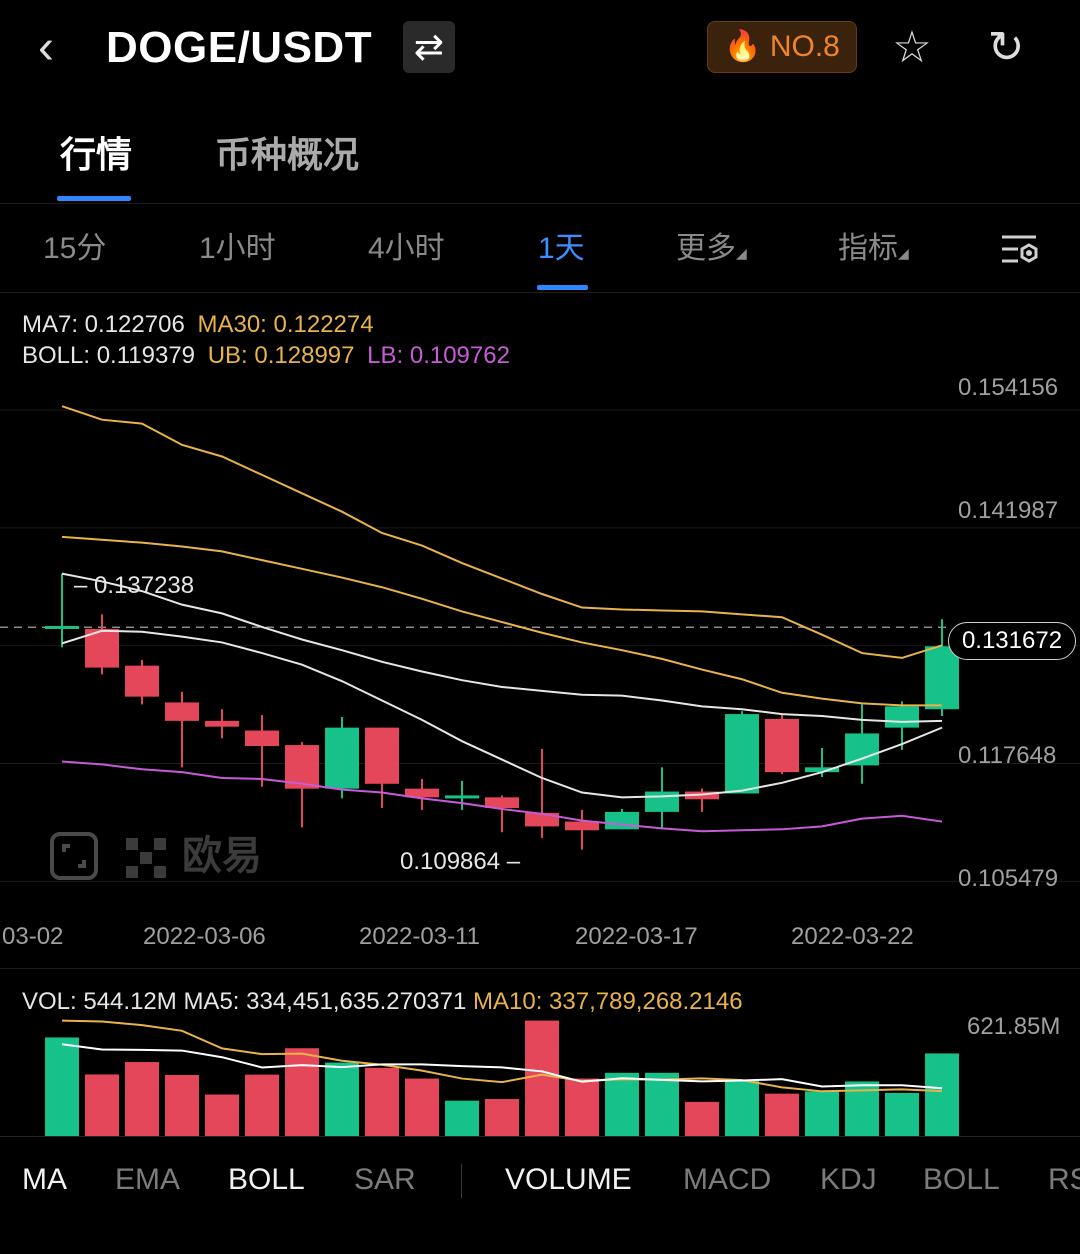 Image resolution: width=1080 pixels, height=1254 pixels. Describe the element at coordinates (385, 1179) in the screenshot. I see `indicator-sar: SAR` at that location.